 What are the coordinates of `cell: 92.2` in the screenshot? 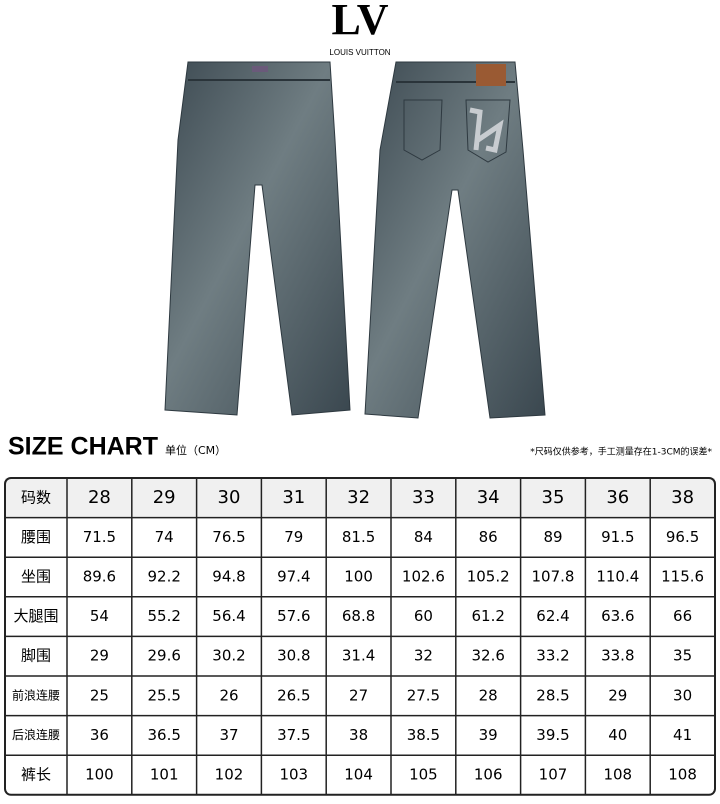 It's located at (163, 577).